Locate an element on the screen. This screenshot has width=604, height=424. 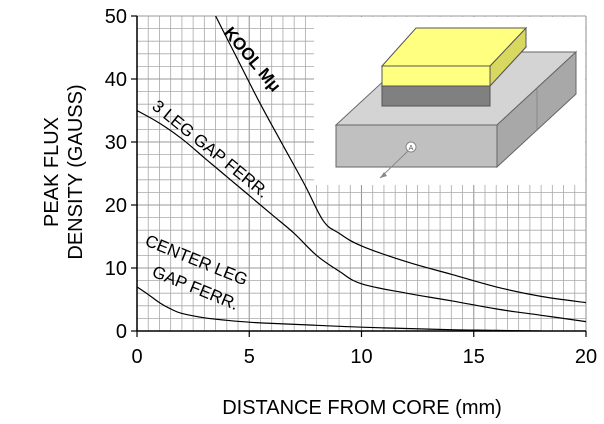
y-tick-label: 40 is located at coordinates (116, 80).